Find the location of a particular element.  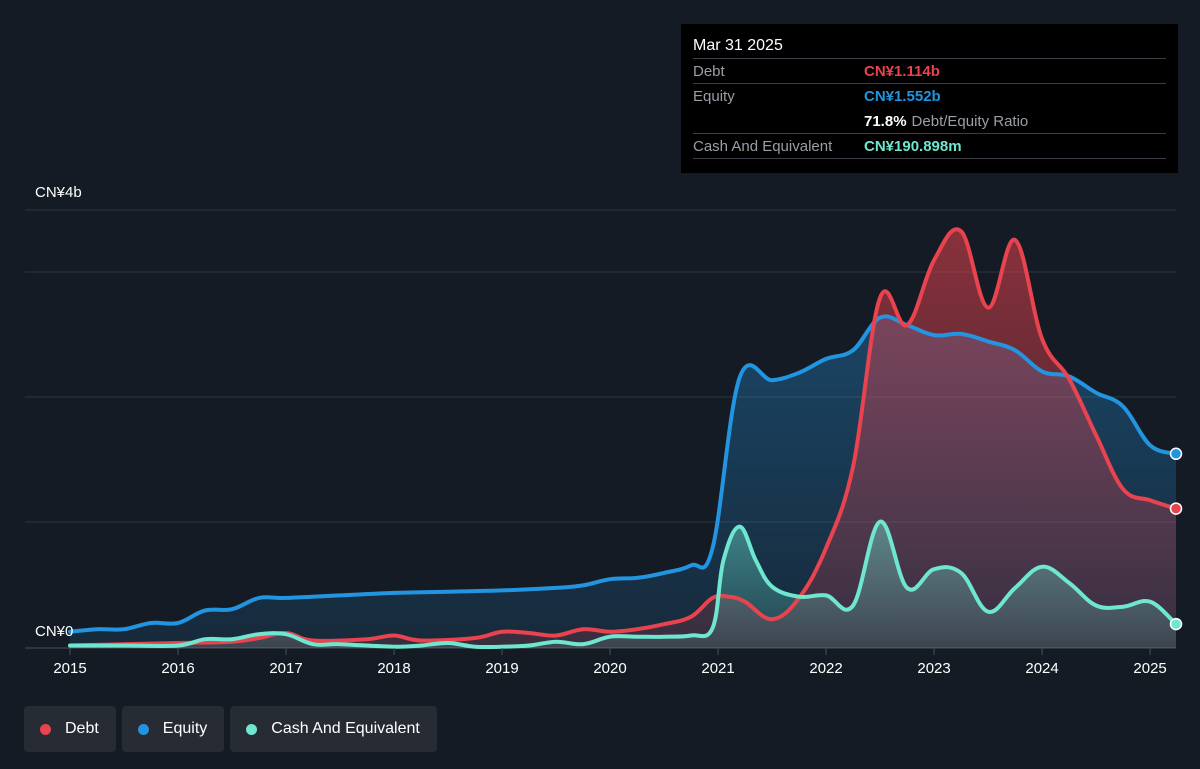

legend-label-debt: Debt is located at coordinates (82, 728).